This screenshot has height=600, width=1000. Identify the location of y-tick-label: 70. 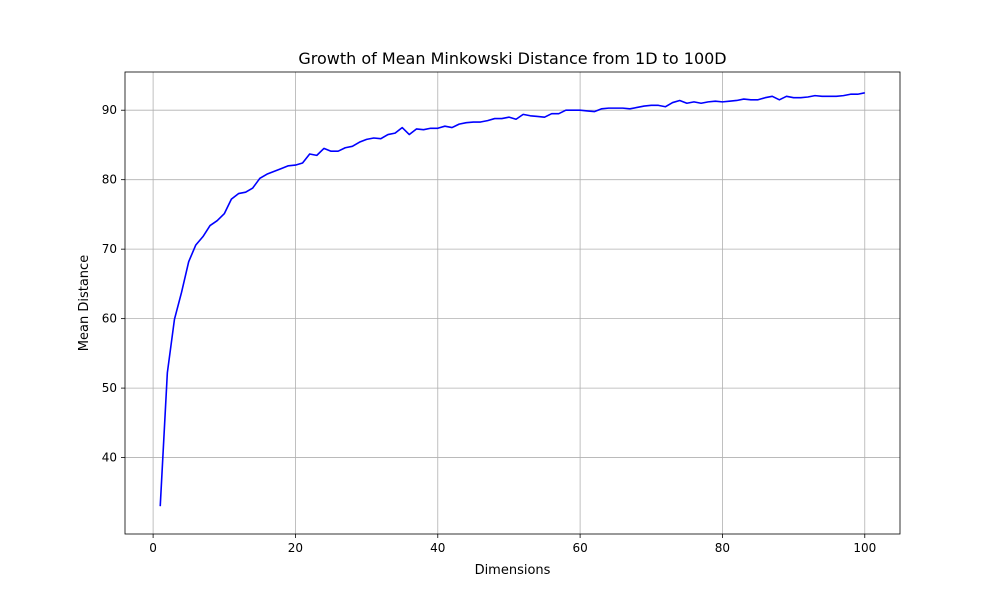
(109, 249).